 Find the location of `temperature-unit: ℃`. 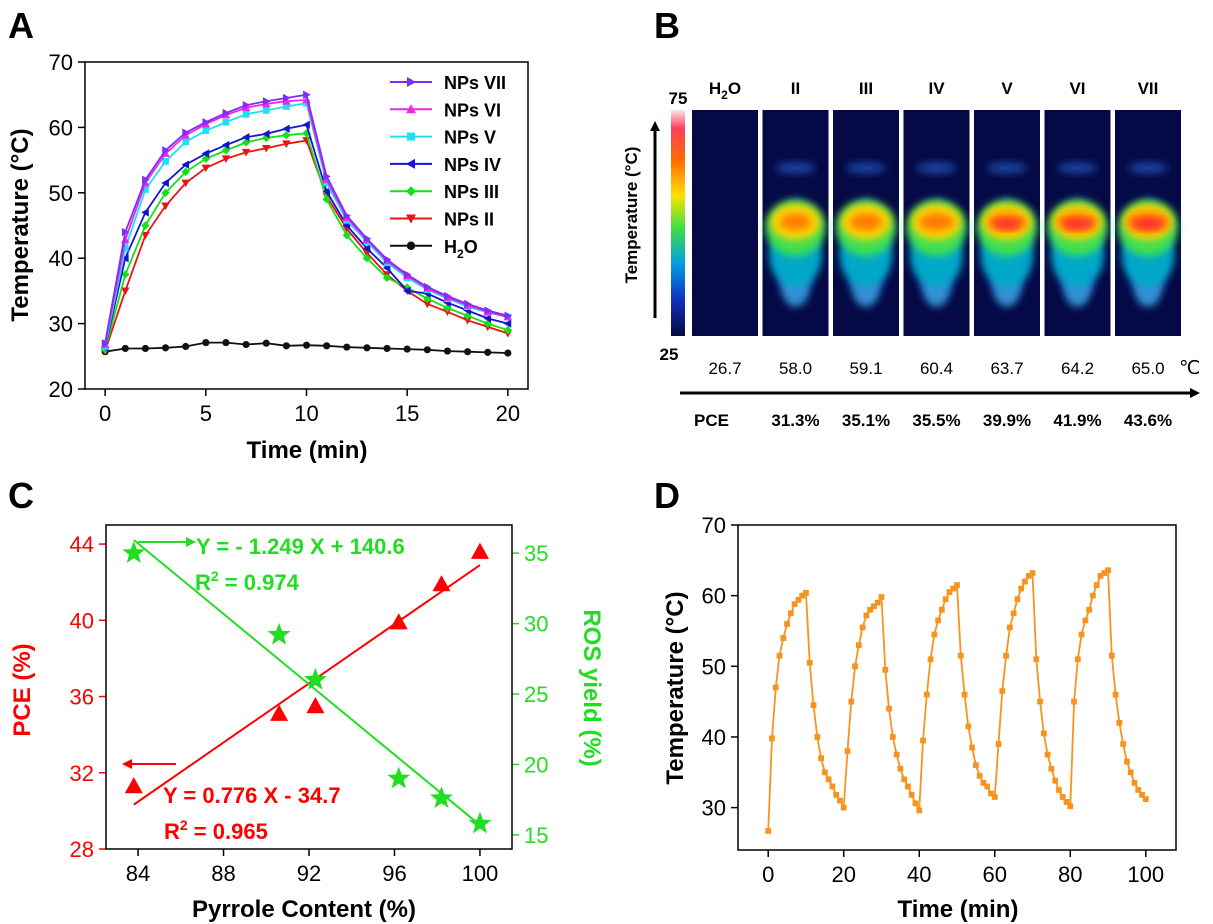

temperature-unit: ℃ is located at coordinates (1189, 368).